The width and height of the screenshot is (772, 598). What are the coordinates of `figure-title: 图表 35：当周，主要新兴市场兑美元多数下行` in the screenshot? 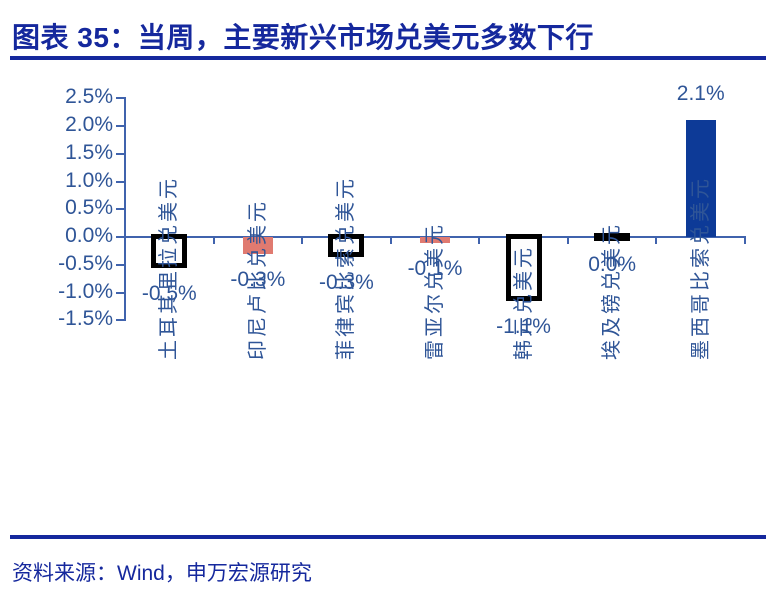 It's located at (303, 37).